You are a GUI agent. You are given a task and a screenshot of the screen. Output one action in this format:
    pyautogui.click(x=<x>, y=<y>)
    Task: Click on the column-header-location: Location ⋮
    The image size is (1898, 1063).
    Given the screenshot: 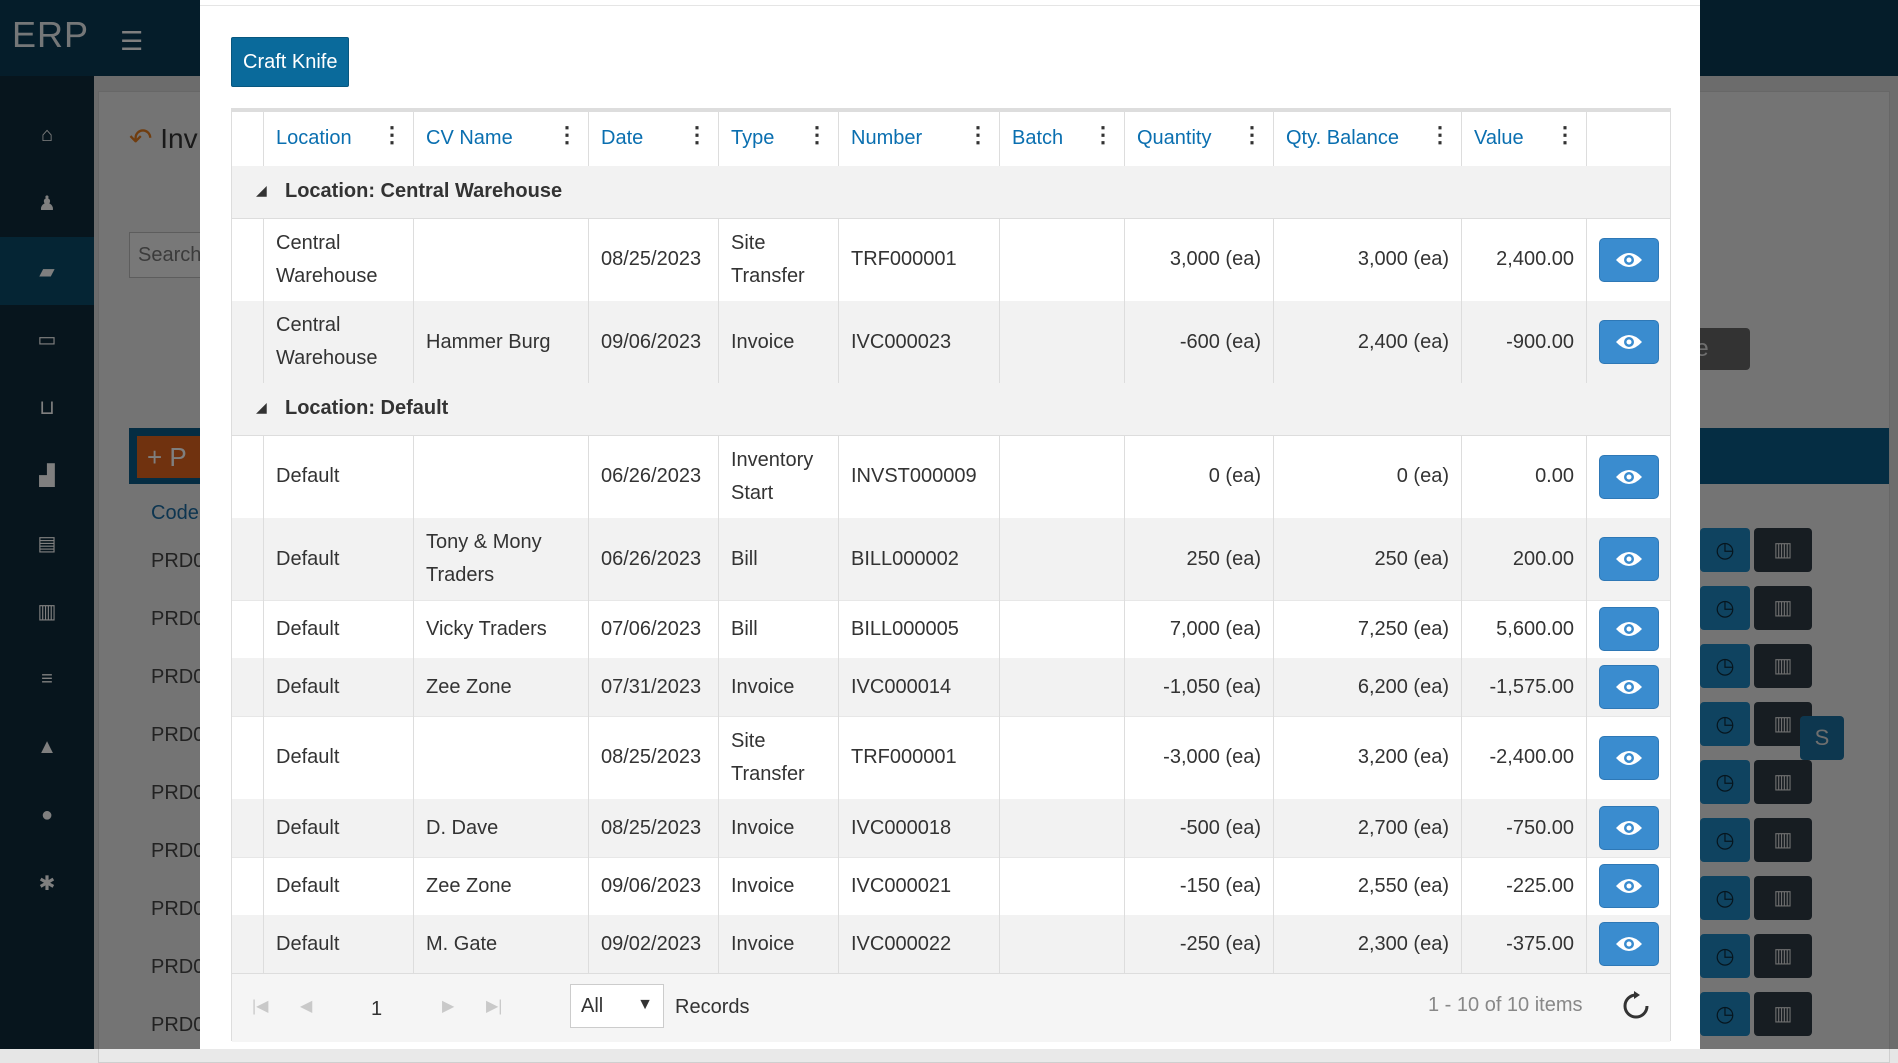 What is the action you would take?
    pyautogui.click(x=338, y=139)
    